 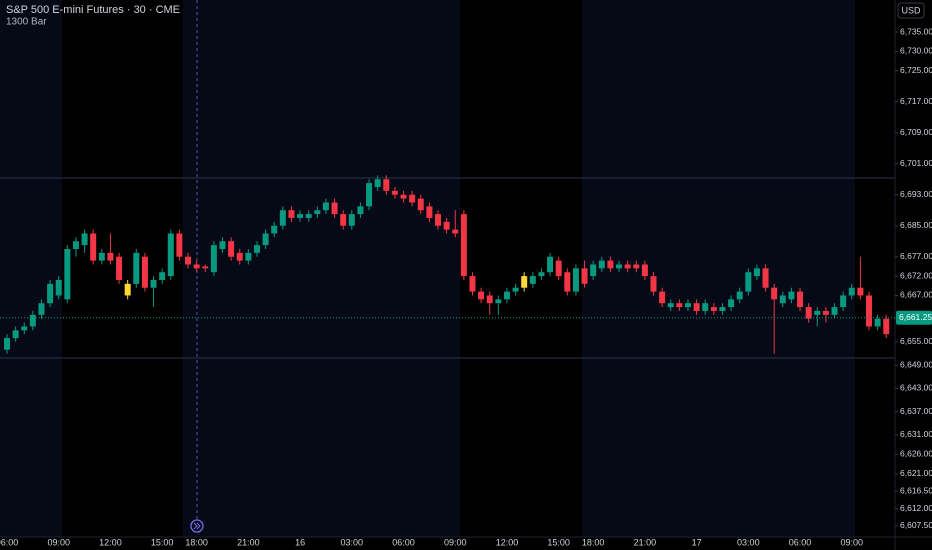 What do you see at coordinates (9, 542) in the screenshot?
I see `x-tick-label: 06:00` at bounding box center [9, 542].